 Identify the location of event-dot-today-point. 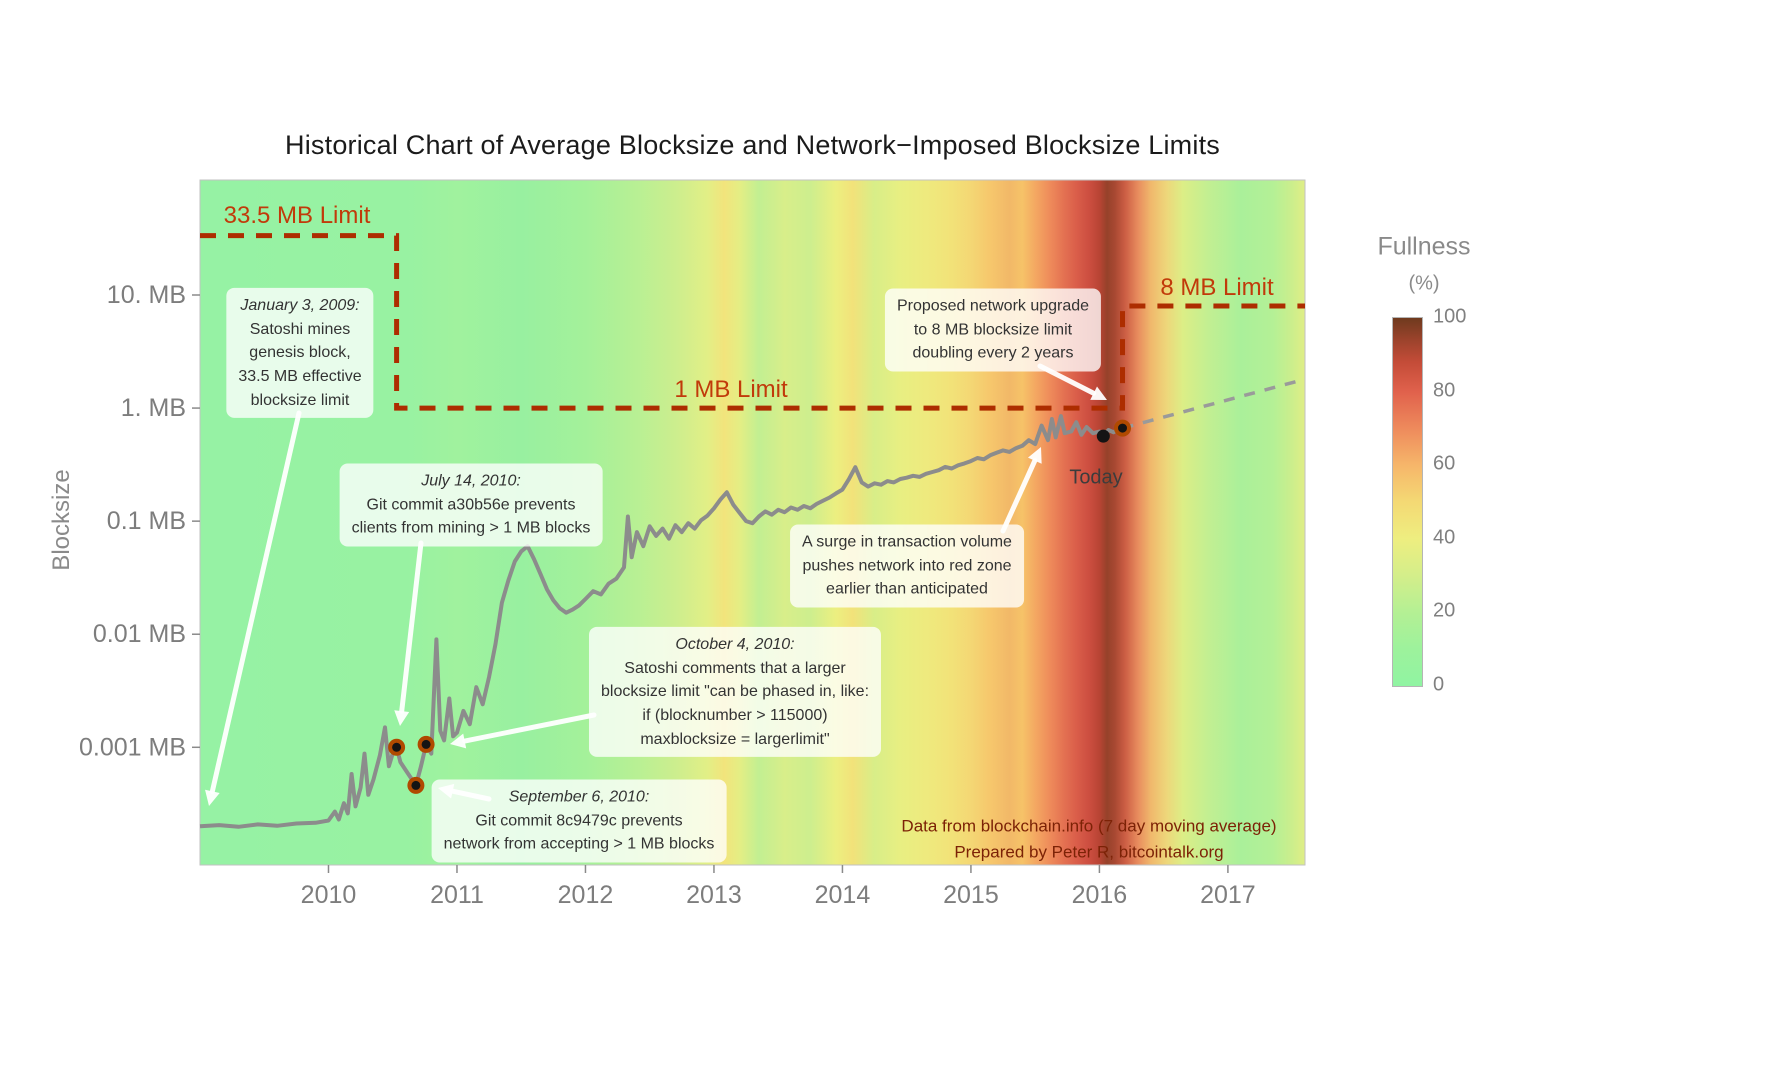
(1122, 428).